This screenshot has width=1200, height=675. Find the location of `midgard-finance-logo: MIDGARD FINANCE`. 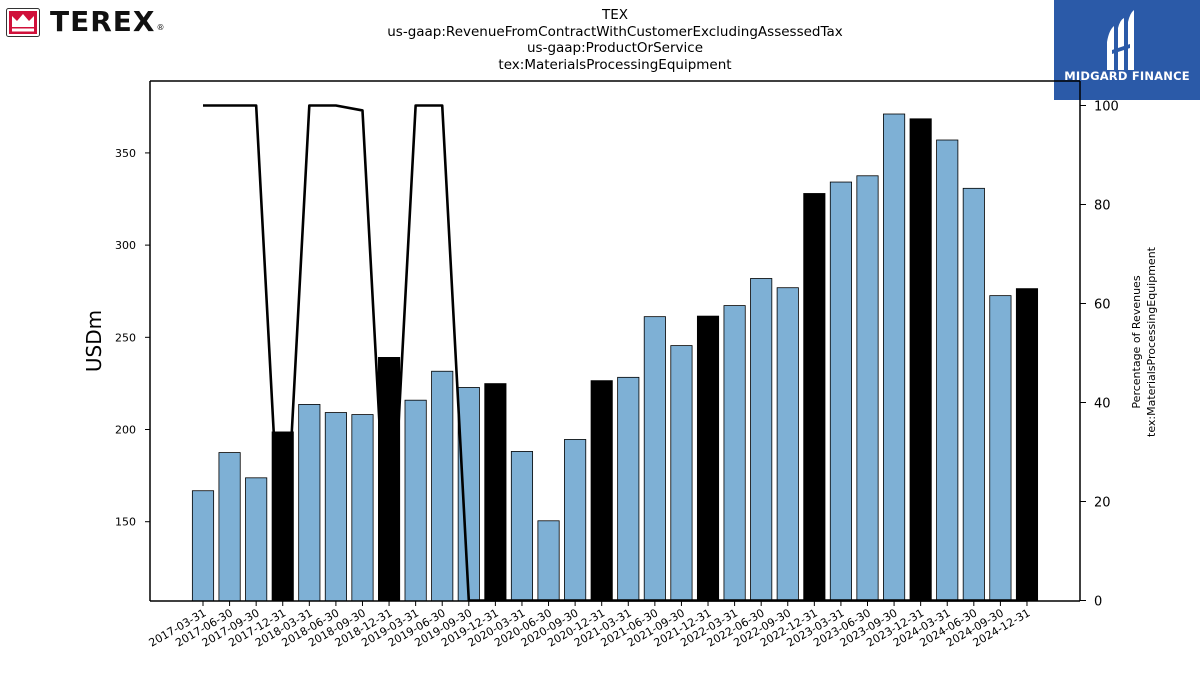

midgard-finance-logo: MIDGARD FINANCE is located at coordinates (1127, 50).